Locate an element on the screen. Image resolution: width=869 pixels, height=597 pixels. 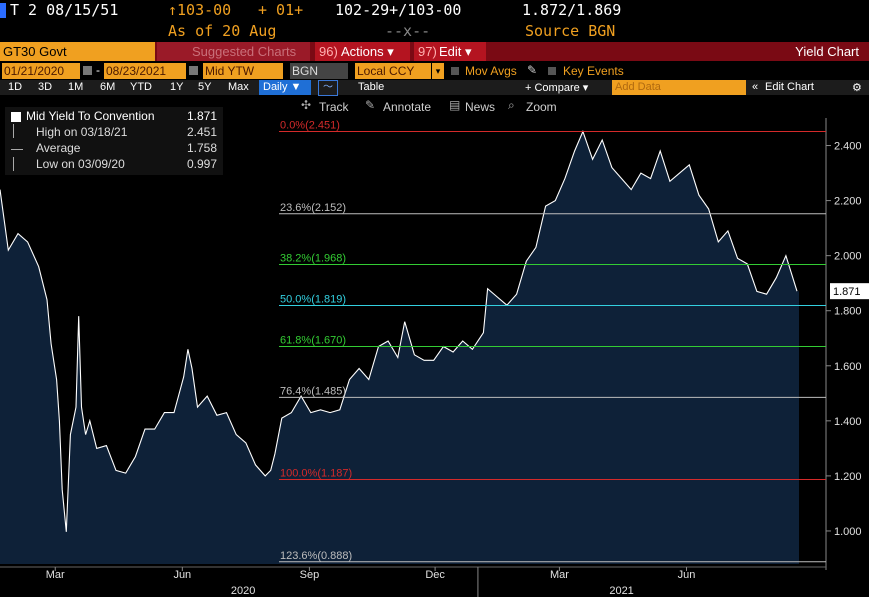
y-tick-label-5: 2.000 is located at coordinates (848, 257).